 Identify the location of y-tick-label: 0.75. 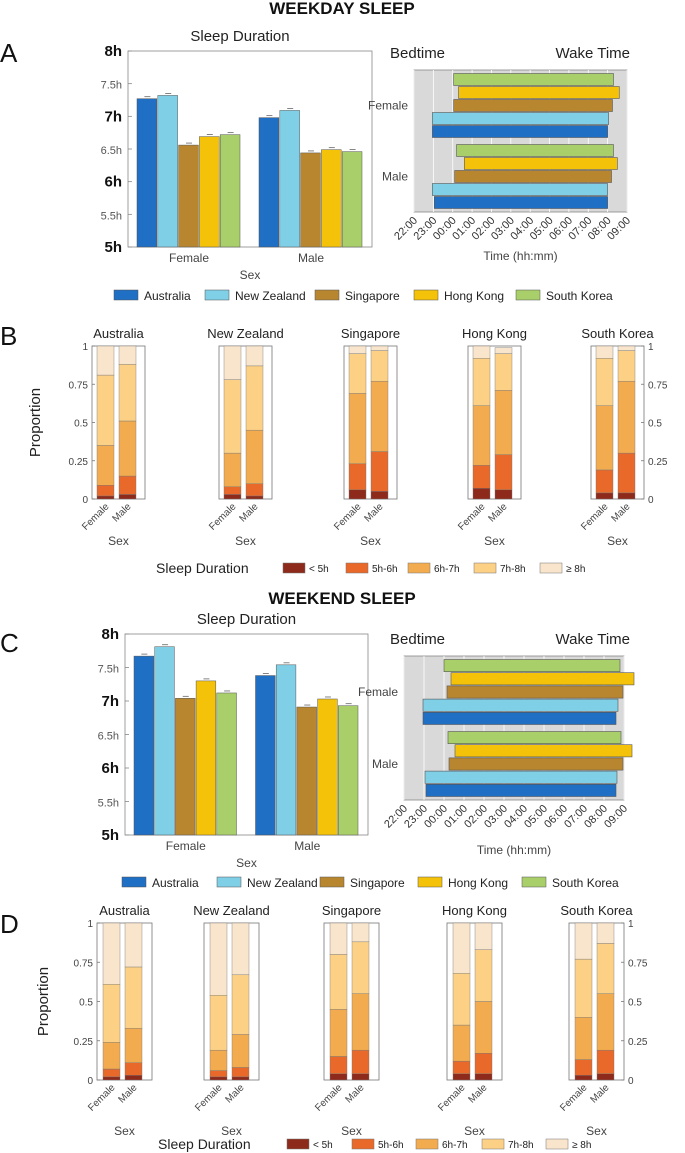
(658, 385).